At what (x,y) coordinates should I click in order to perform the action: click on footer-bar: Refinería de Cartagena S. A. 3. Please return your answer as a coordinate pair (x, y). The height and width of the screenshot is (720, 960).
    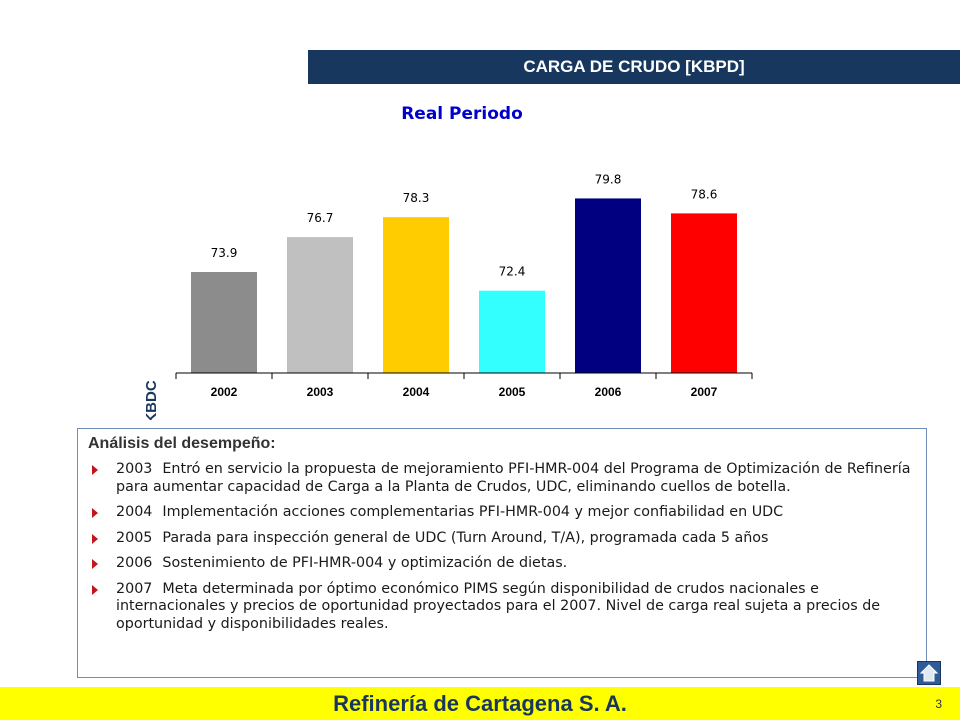
    Looking at the image, I should click on (480, 703).